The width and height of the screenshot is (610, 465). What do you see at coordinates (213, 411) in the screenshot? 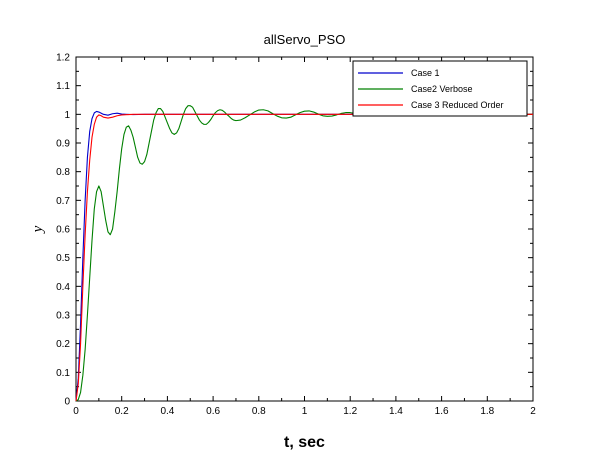
I see `x-tick-label: 0.6` at bounding box center [213, 411].